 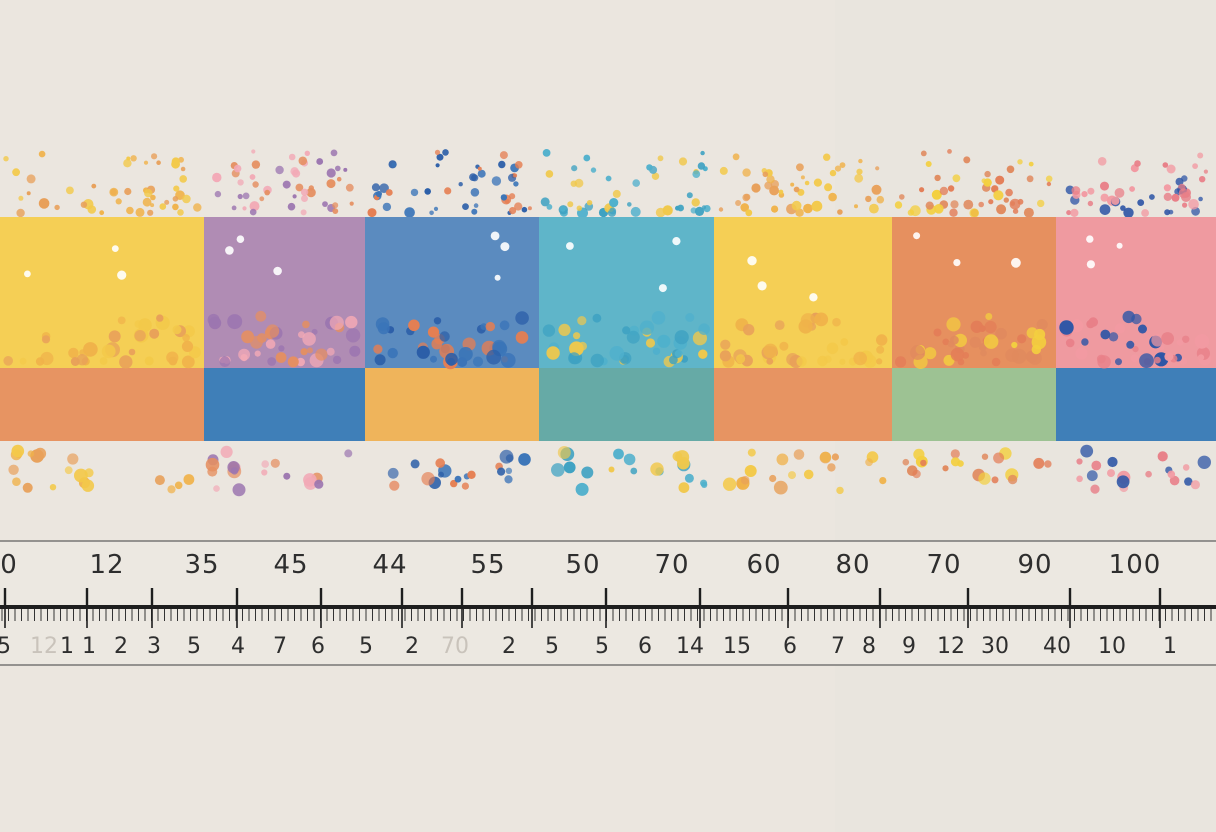 I want to click on ruler-top-label: 45, so click(x=291, y=565).